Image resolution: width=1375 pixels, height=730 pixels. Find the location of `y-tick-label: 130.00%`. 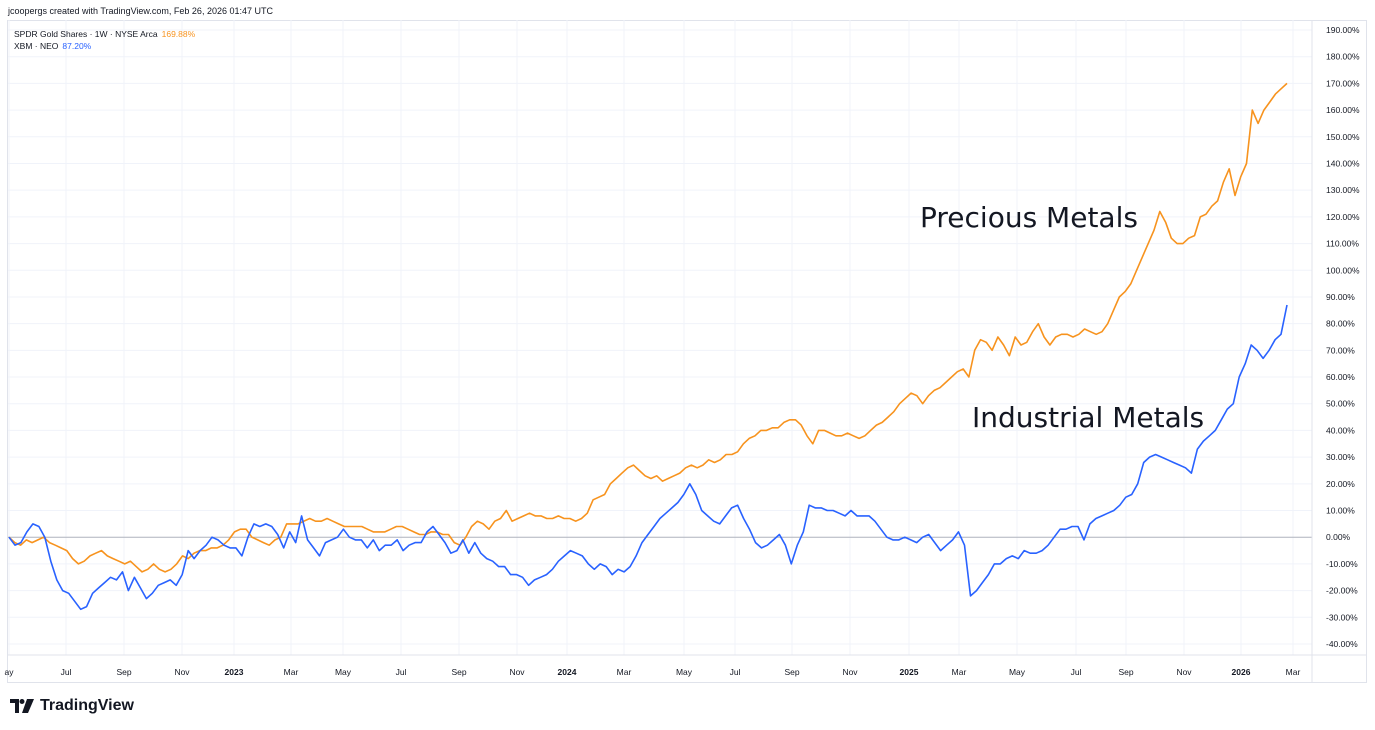

y-tick-label: 130.00% is located at coordinates (1343, 190).